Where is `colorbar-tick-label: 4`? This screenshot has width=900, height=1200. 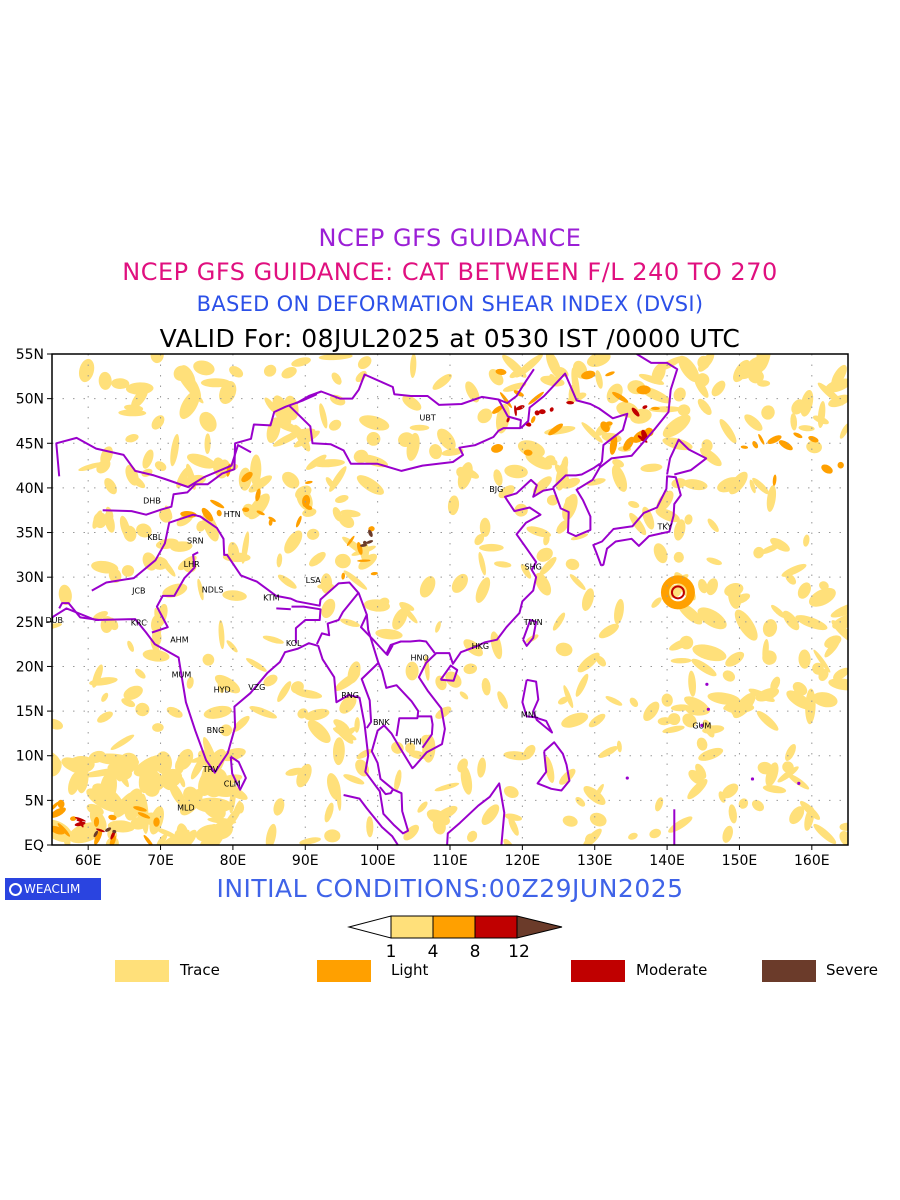
colorbar-tick-label: 4 is located at coordinates (433, 950).